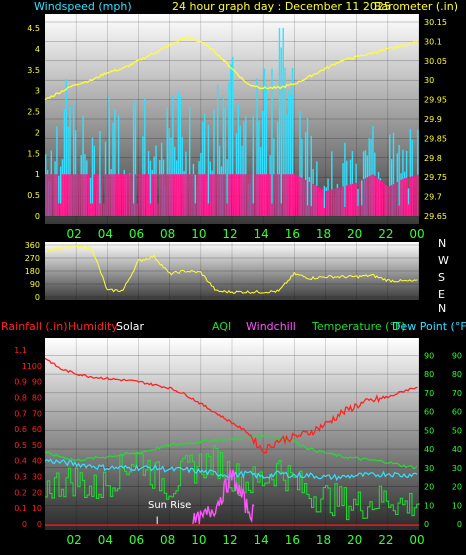 This screenshot has width=466, height=555. I want to click on left-tick-label: 360, so click(32, 245).